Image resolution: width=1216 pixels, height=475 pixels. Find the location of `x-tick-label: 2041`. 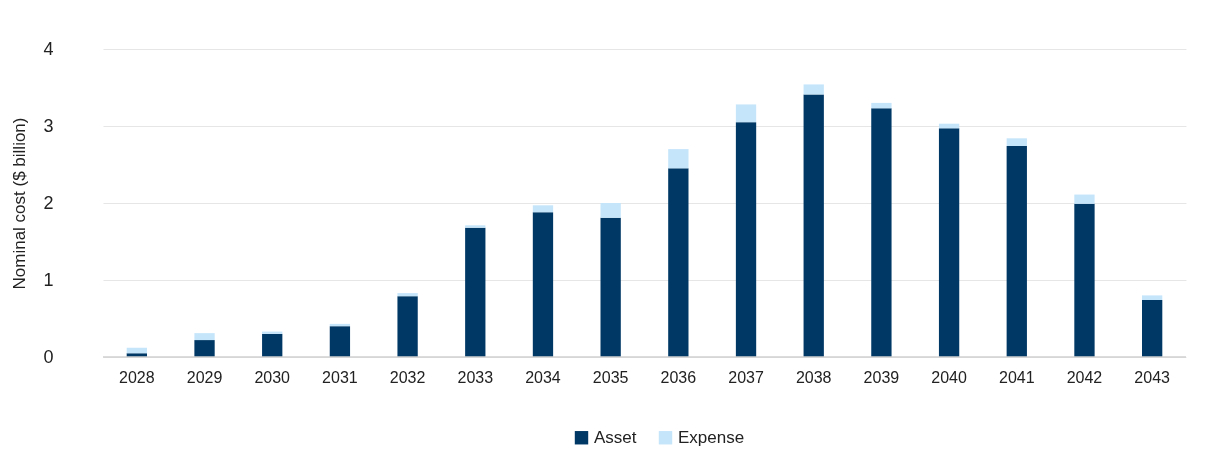

x-tick-label: 2041 is located at coordinates (1016, 377).